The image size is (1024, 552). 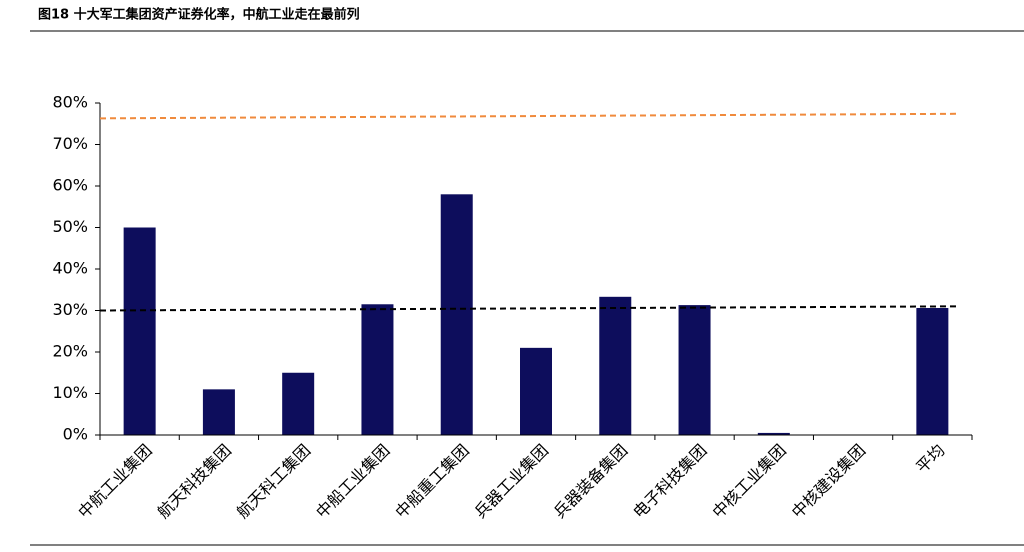 I want to click on x-tick-label: 中船重工集团, so click(x=431, y=481).